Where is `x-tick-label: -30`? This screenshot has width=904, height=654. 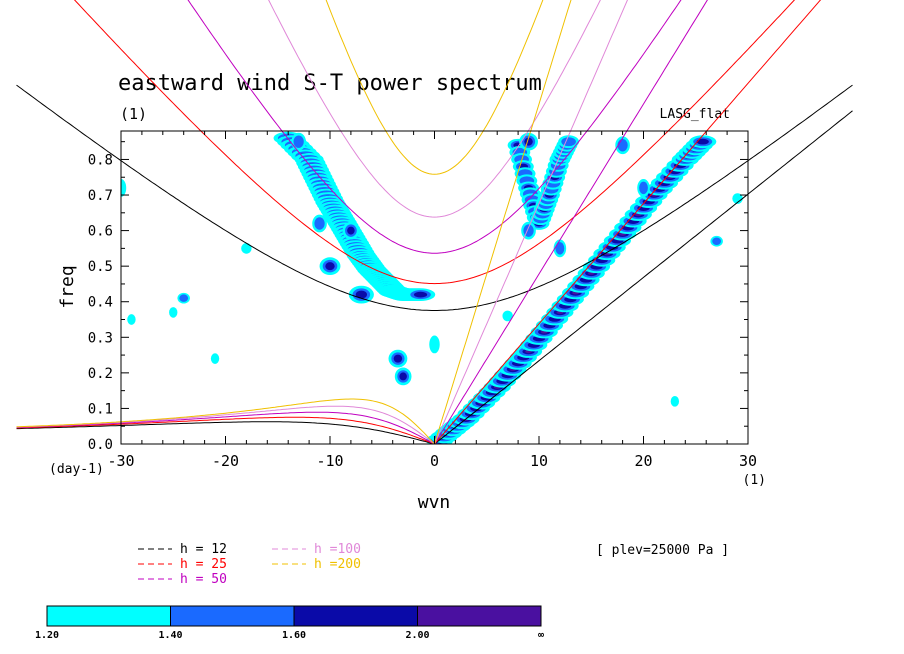
x-tick-label: -30 is located at coordinates (120, 461).